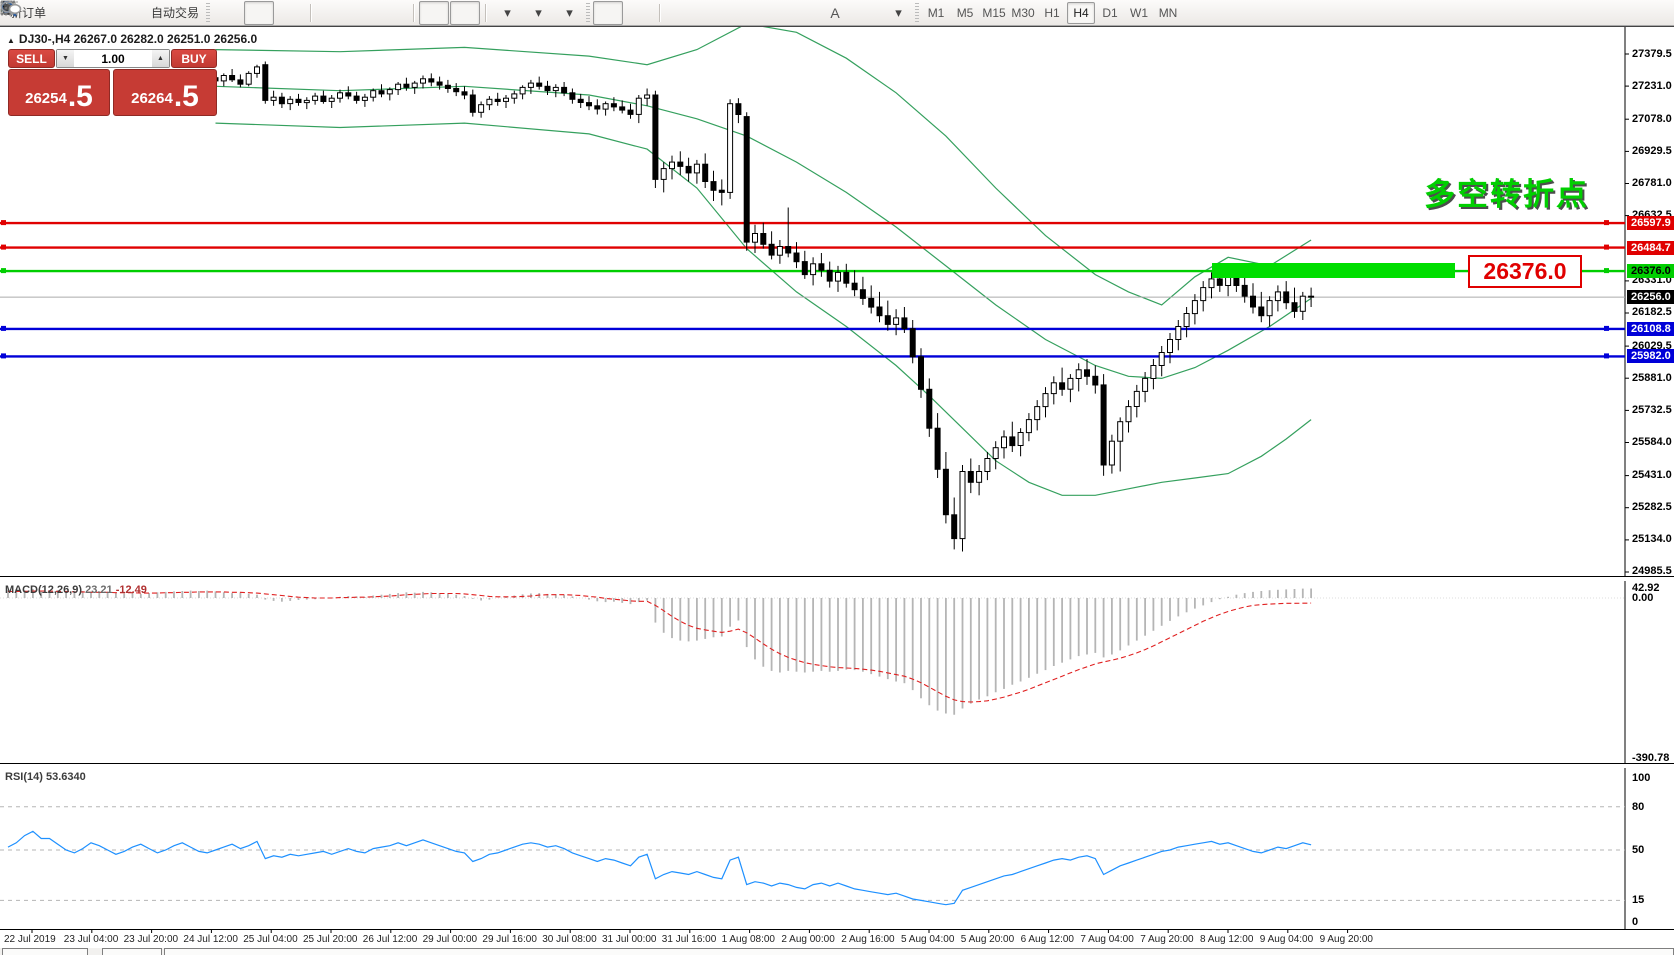  I want to click on highlight-rectangle, so click(1333, 270).